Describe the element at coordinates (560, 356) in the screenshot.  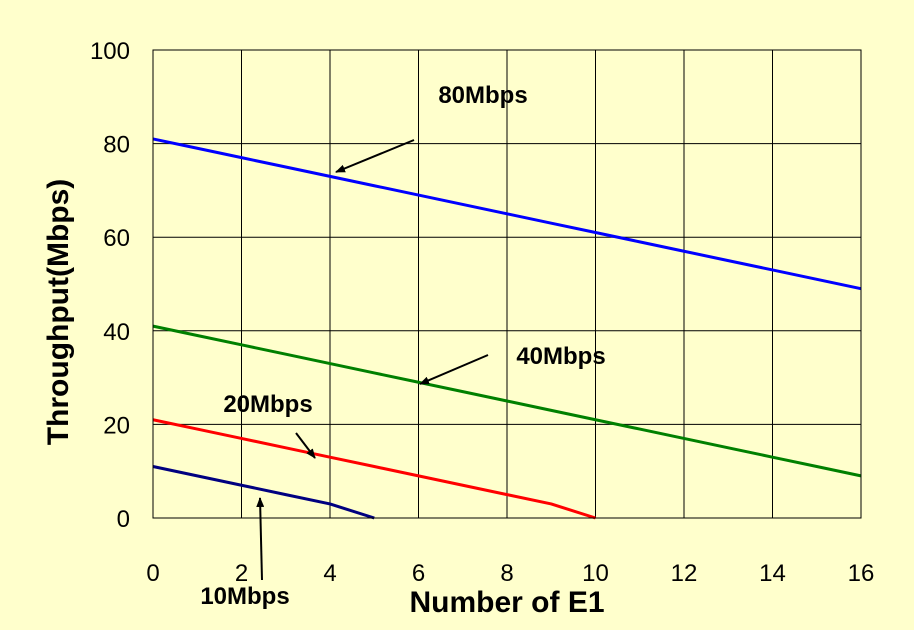
I see `series-label-40mbps: 40Mbps` at that location.